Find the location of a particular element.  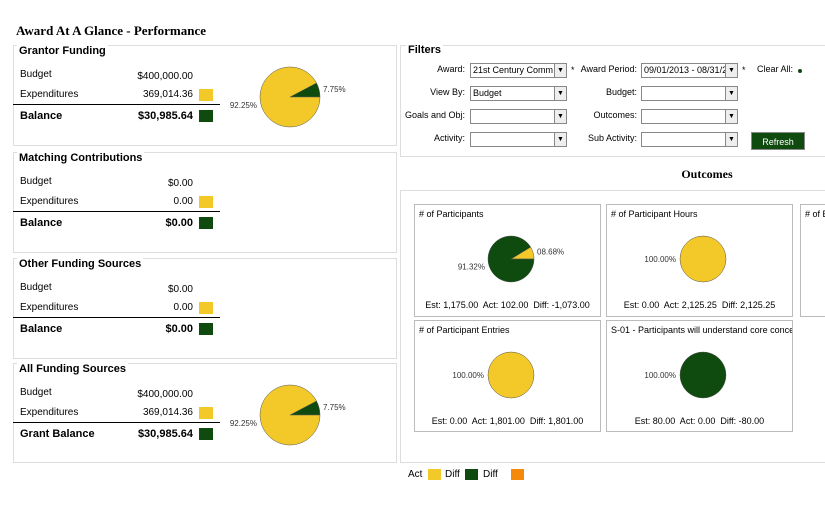

legend-label: Diff is located at coordinates (490, 474).